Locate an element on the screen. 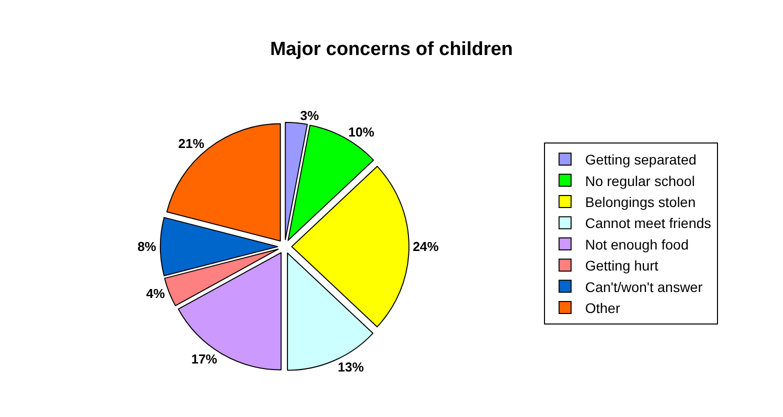 This screenshot has height=417, width=783. legend-label: No regular school is located at coordinates (640, 180).